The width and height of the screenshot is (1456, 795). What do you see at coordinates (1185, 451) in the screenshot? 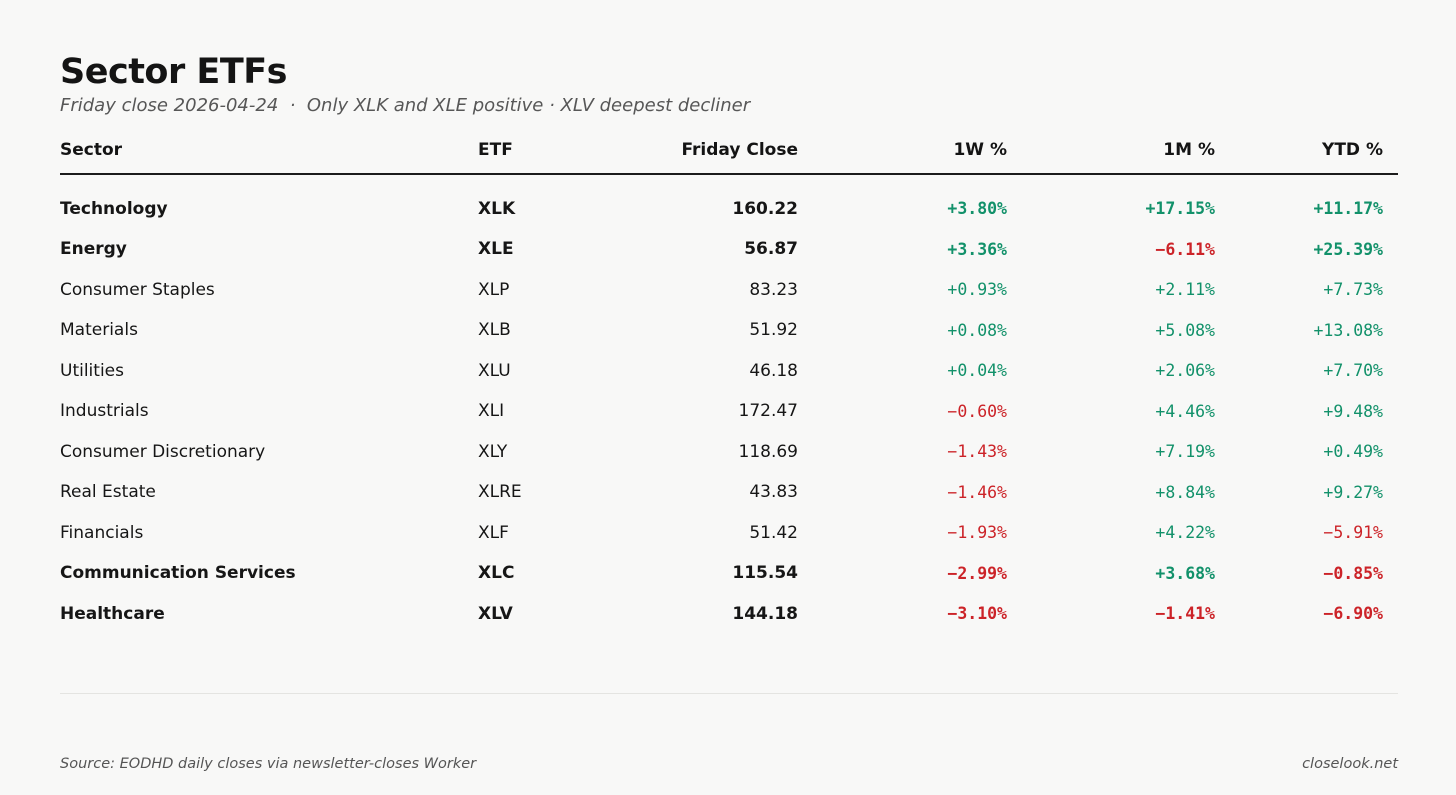
I see `pct-1m-cell: +7.19%` at bounding box center [1185, 451].